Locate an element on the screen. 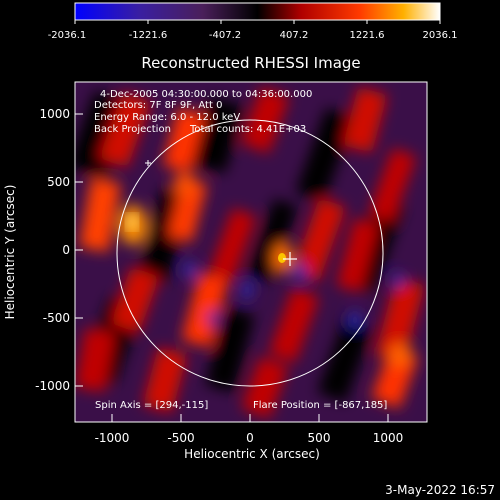 Image resolution: width=500 pixels, height=500 pixels. y-tick-label: 1000 is located at coordinates (54, 114).